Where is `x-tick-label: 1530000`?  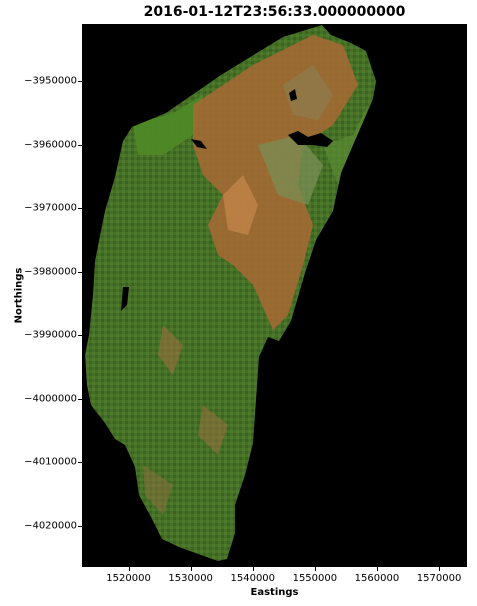 x-tick-label: 1530000 is located at coordinates (190, 578).